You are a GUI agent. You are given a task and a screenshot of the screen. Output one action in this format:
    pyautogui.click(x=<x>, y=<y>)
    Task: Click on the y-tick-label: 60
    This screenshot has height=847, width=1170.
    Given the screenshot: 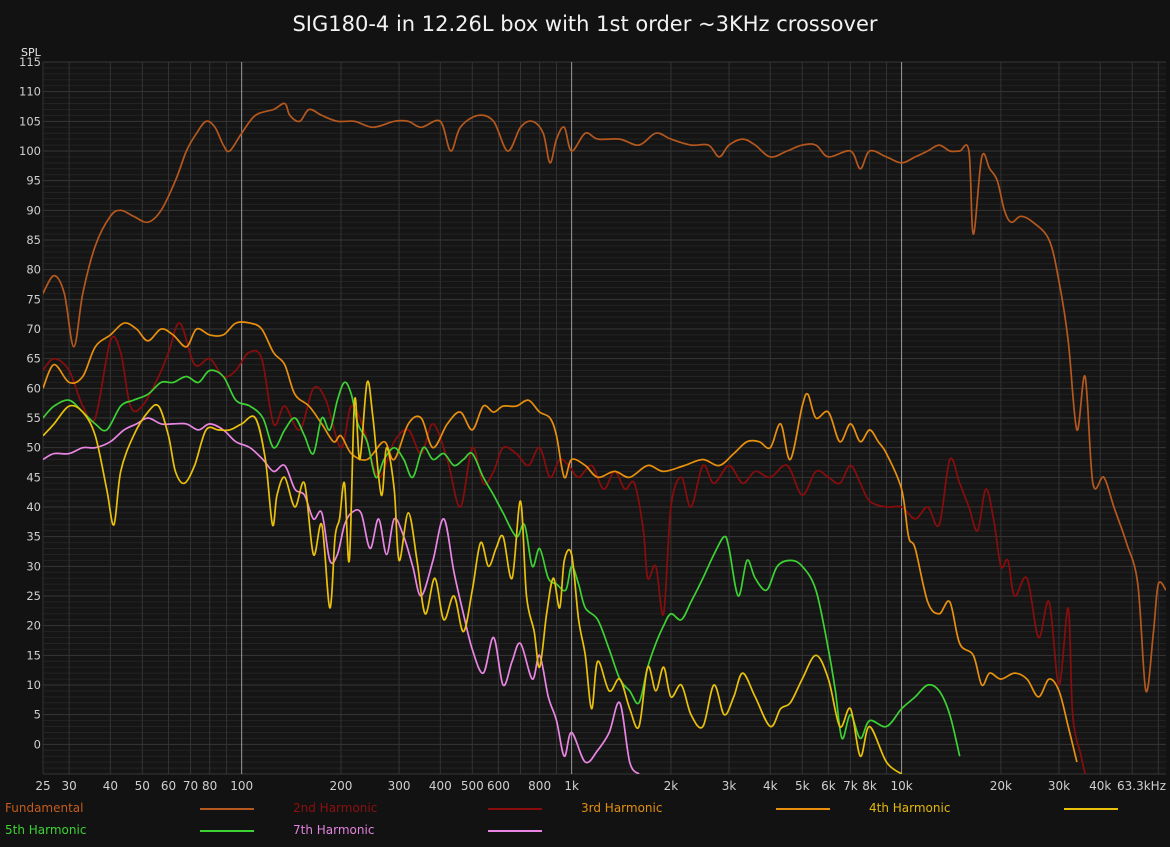 What is the action you would take?
    pyautogui.click(x=33, y=388)
    